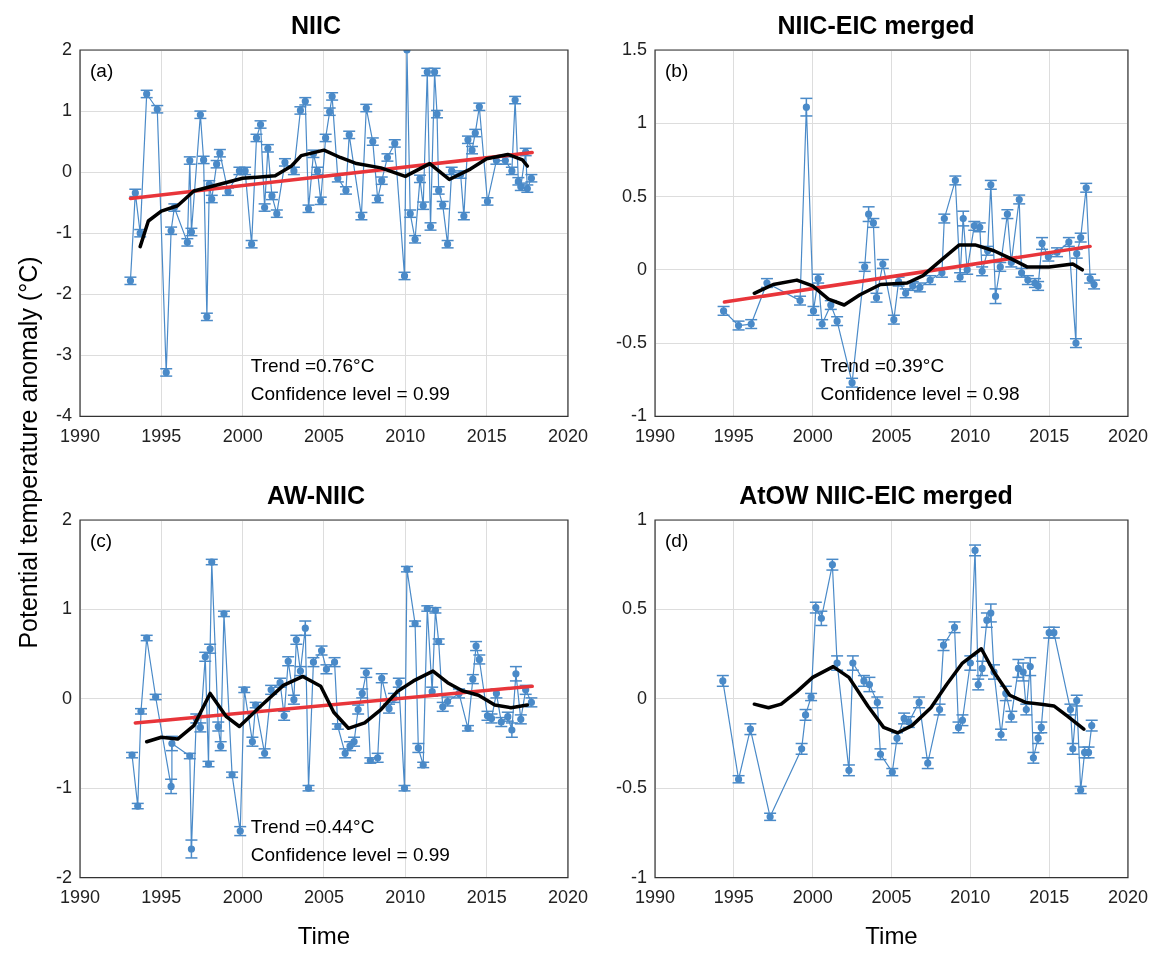  What do you see at coordinates (312, 827) in the screenshot?
I see `annotation: Trend =0.44°C` at bounding box center [312, 827].